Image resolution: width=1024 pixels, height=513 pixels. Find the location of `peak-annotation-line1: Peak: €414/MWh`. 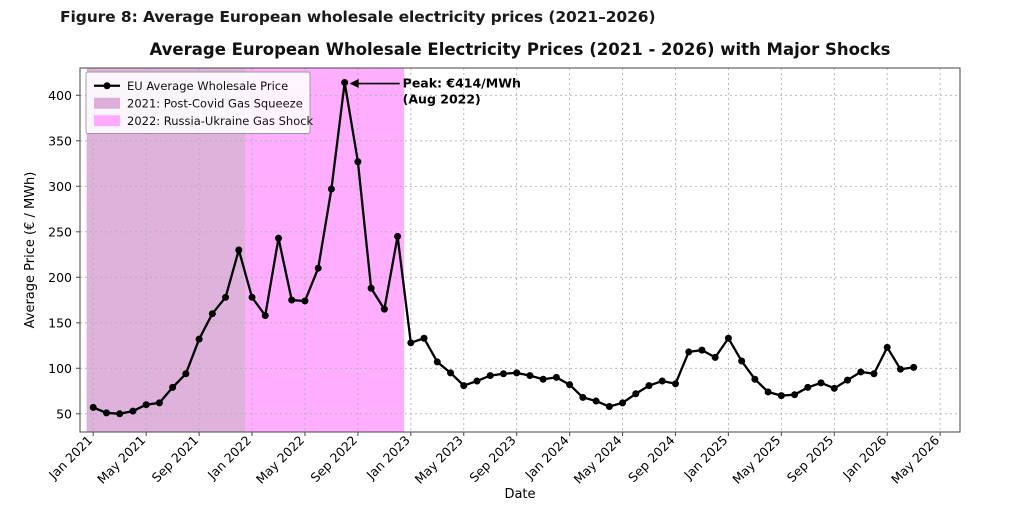

peak-annotation-line1: Peak: €414/MWh is located at coordinates (462, 83).